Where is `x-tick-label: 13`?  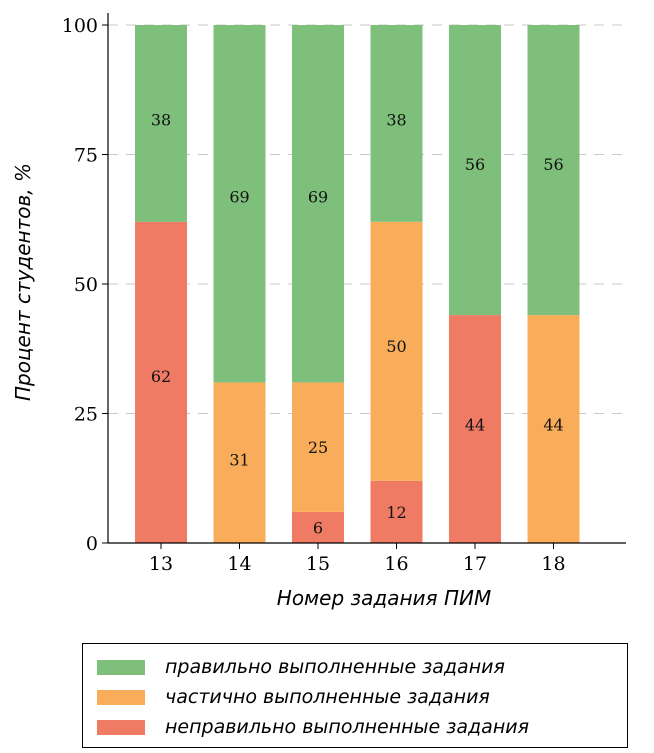
x-tick-label: 13 is located at coordinates (161, 564).